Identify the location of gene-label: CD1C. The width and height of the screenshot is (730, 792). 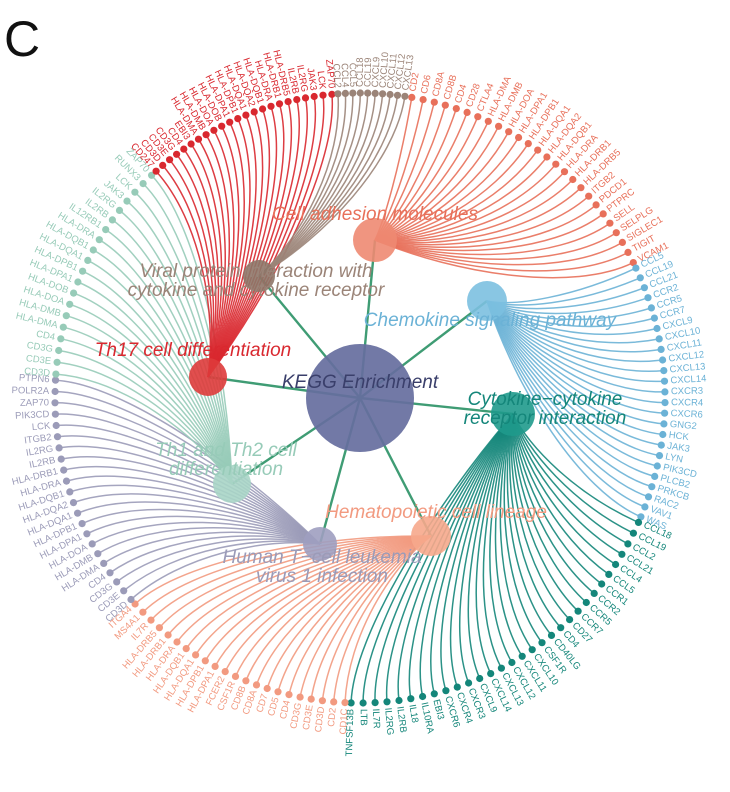
(344, 721).